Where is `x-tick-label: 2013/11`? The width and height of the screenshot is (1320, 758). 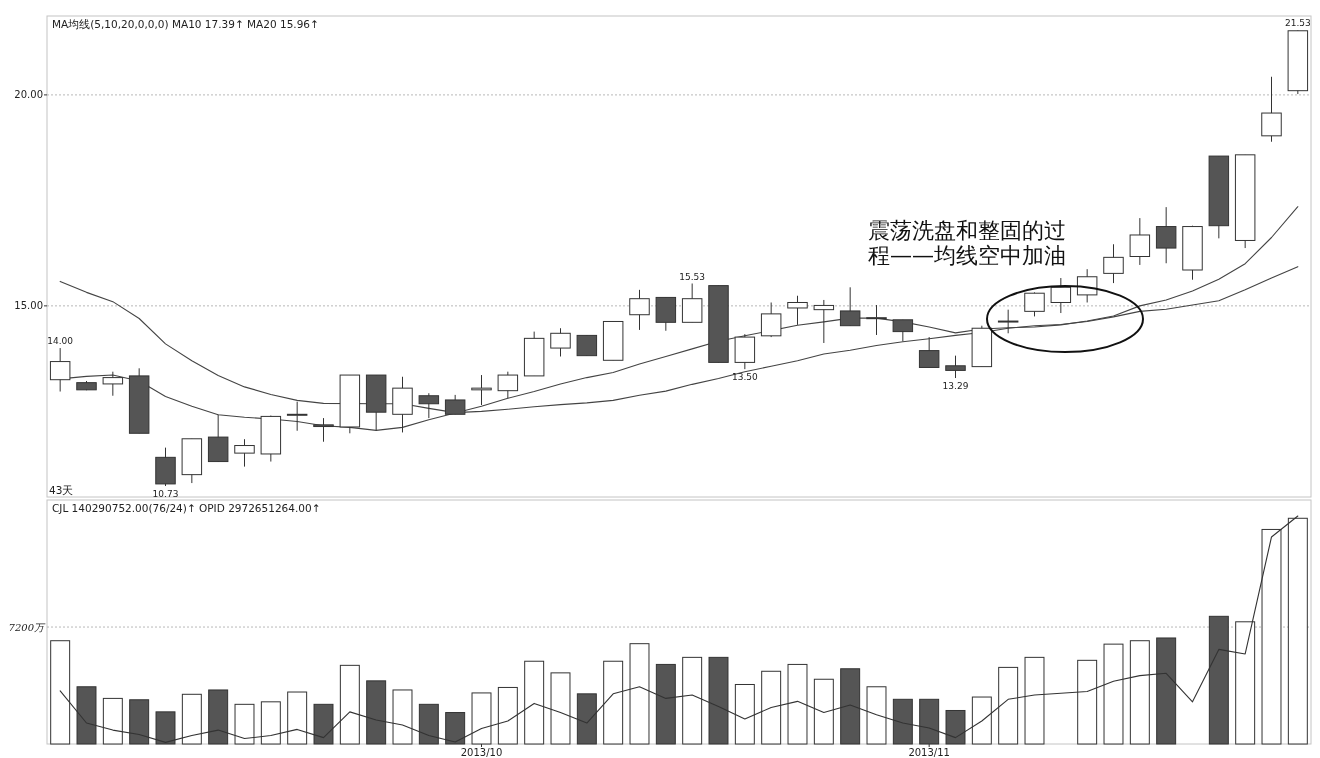 x-tick-label: 2013/11 is located at coordinates (929, 752).